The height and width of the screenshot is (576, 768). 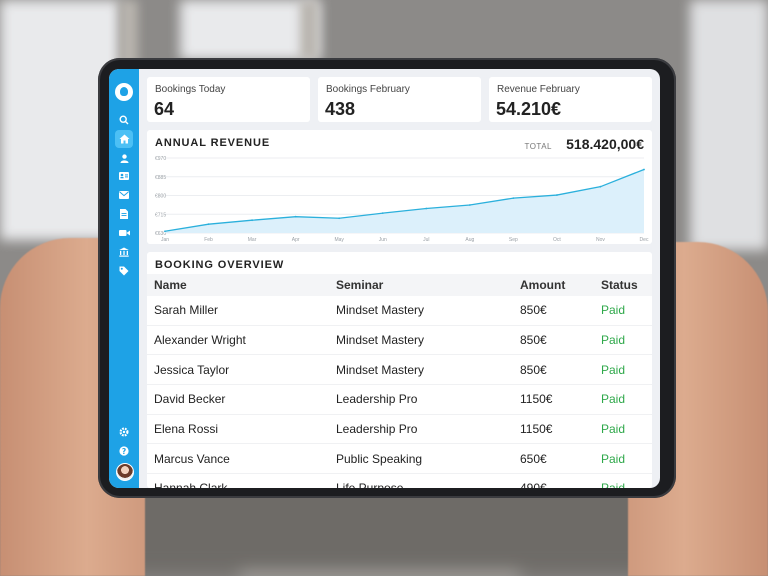 I want to click on x-tick-label: Aug, so click(x=469, y=240).